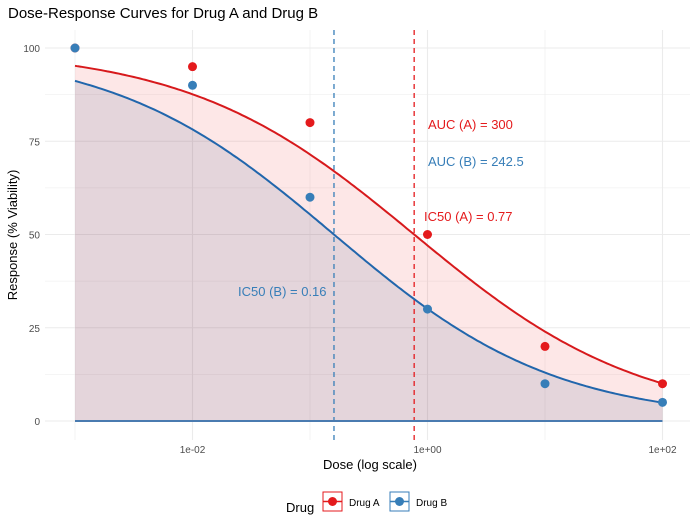  I want to click on y-axis-label: Response (% Viability), so click(12, 235).